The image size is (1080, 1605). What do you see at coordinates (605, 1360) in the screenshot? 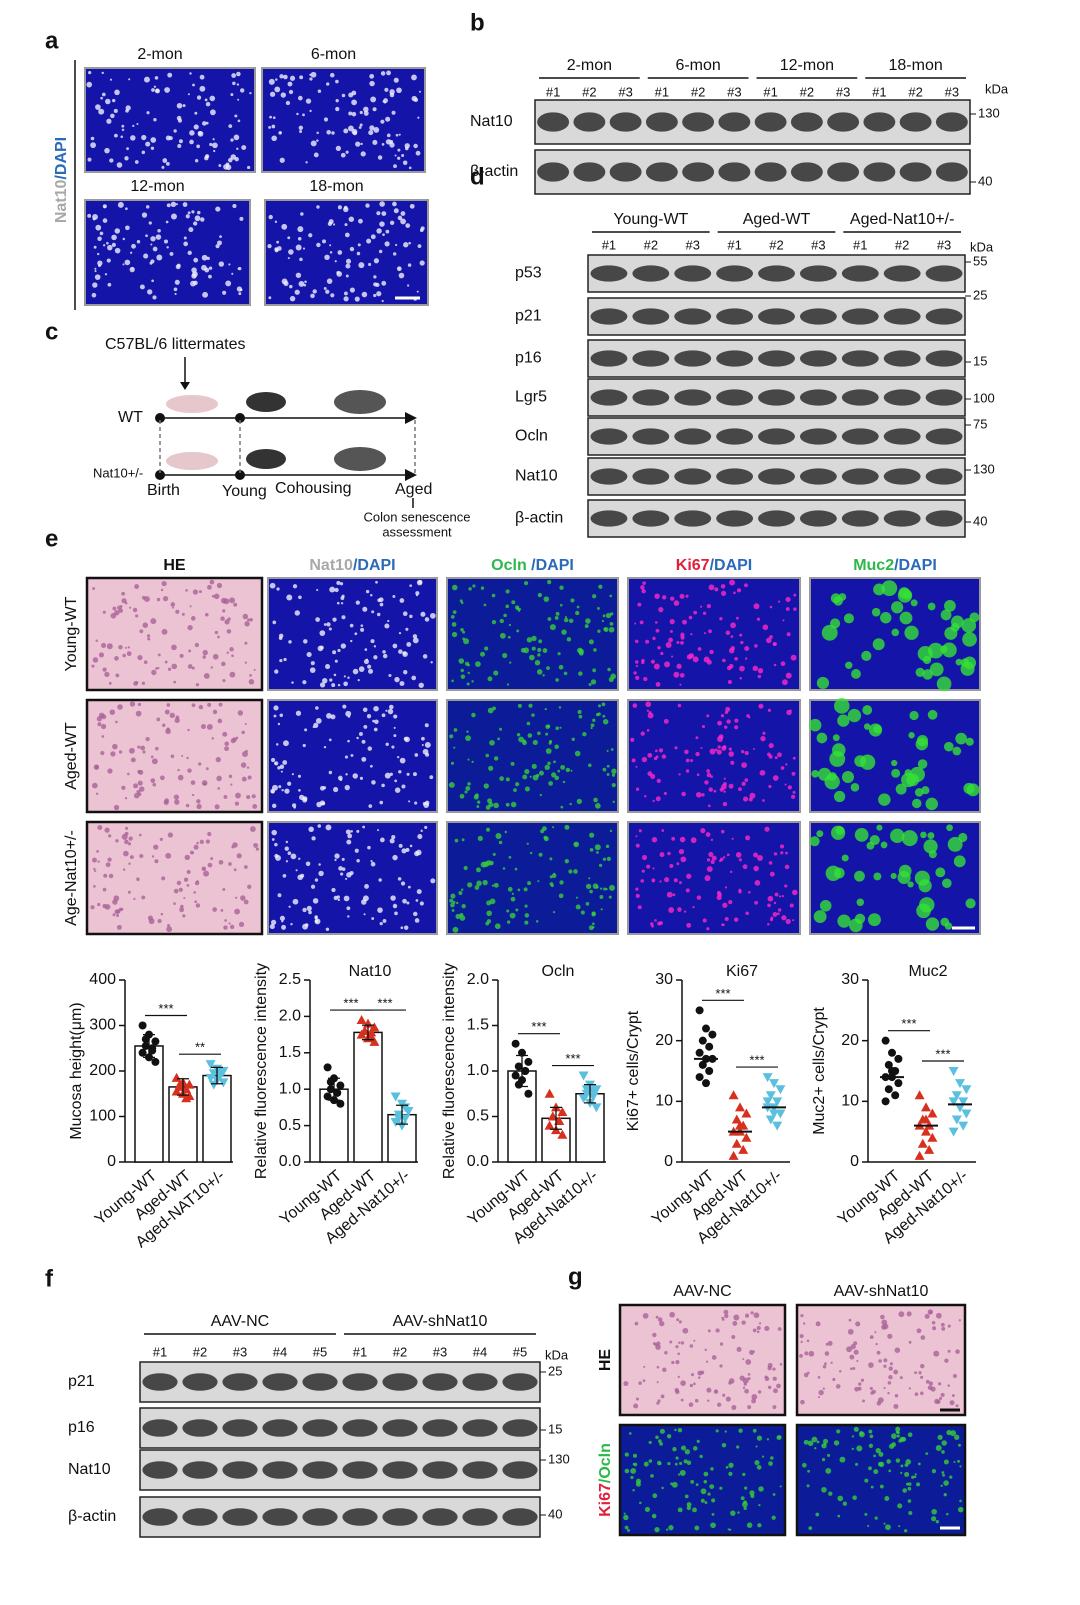
I see `stain-label: HE` at bounding box center [605, 1360].